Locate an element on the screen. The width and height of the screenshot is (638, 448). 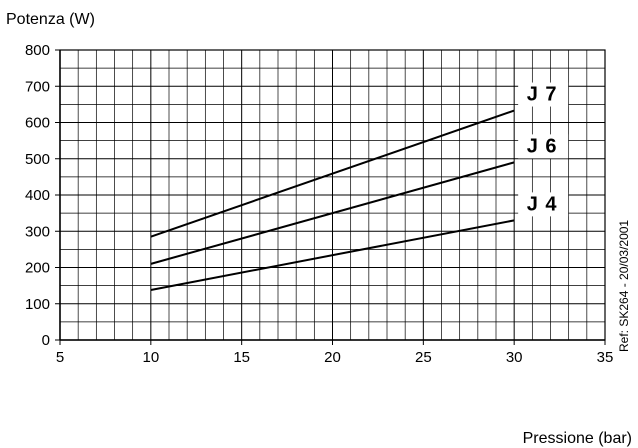
x-tick-label: 35 is located at coordinates (605, 357).